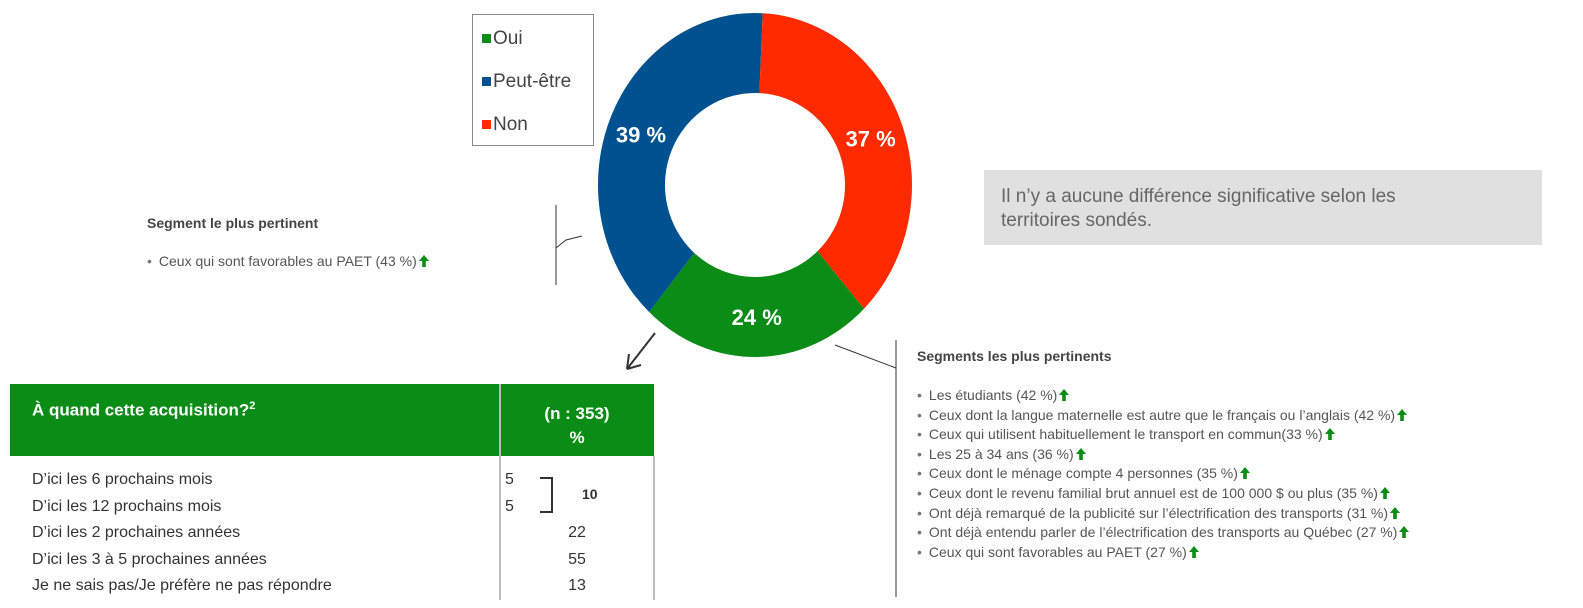 Image resolution: width=1583 pixels, height=608 pixels. I want to click on row-label: D’ici les 3 à 5 prochaines années, so click(149, 559).